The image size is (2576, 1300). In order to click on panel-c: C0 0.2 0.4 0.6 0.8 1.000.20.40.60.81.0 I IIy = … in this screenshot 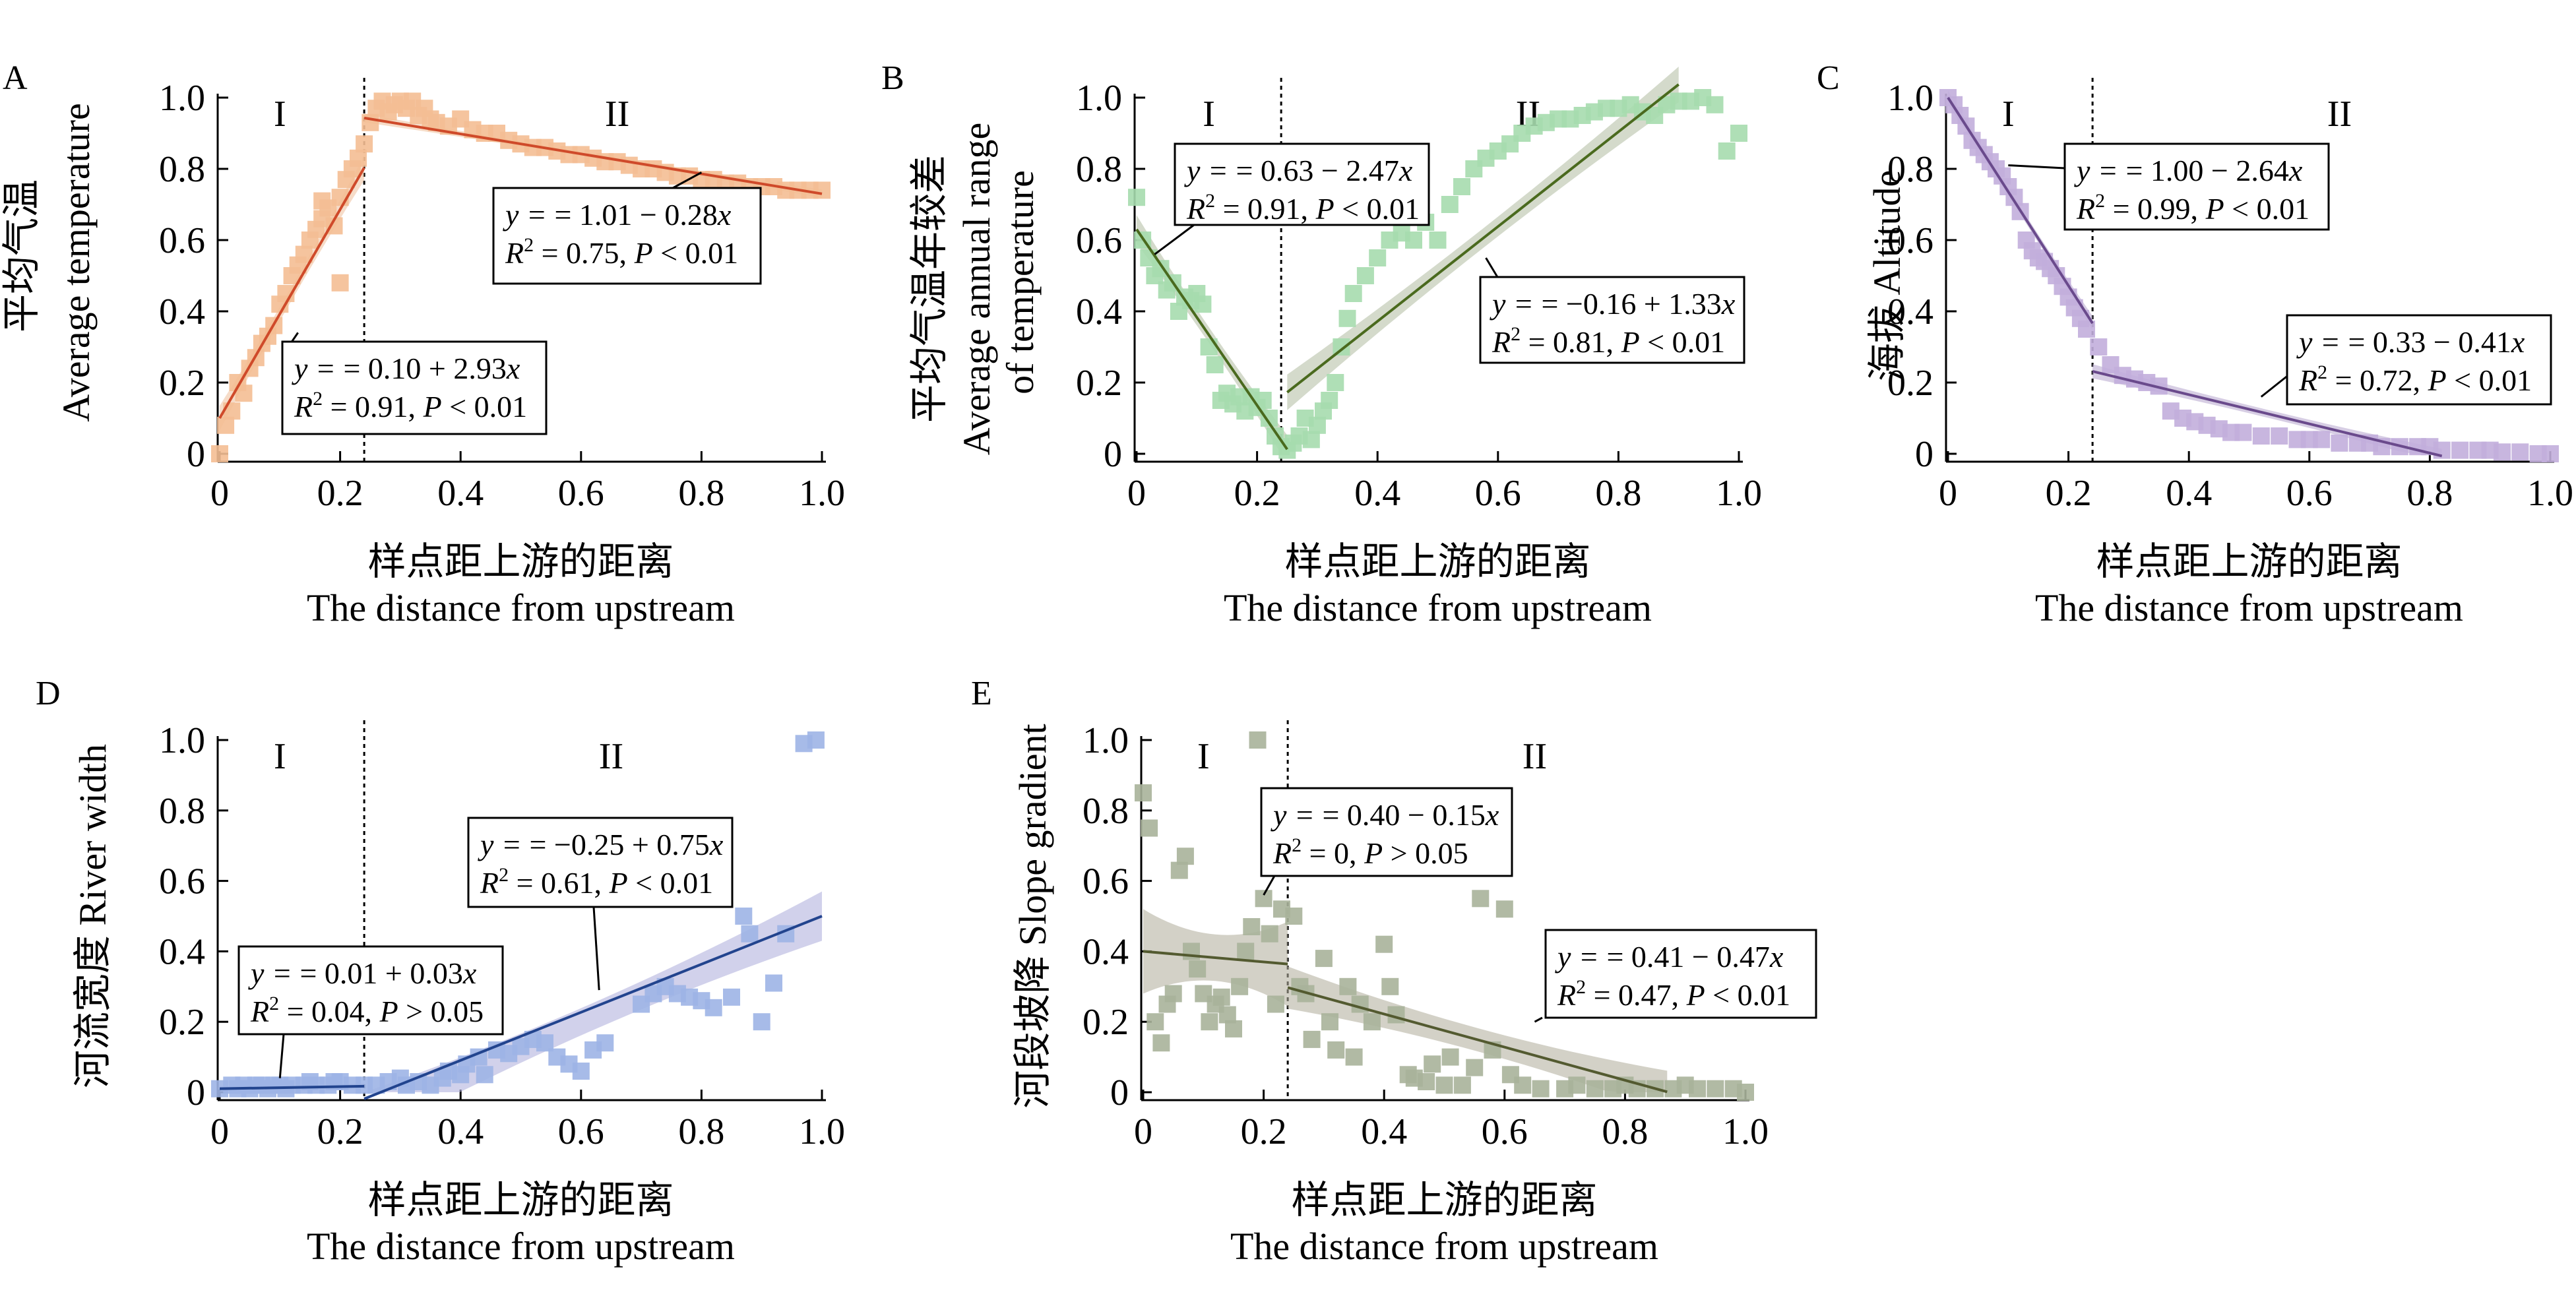, I will do `click(2195, 344)`.